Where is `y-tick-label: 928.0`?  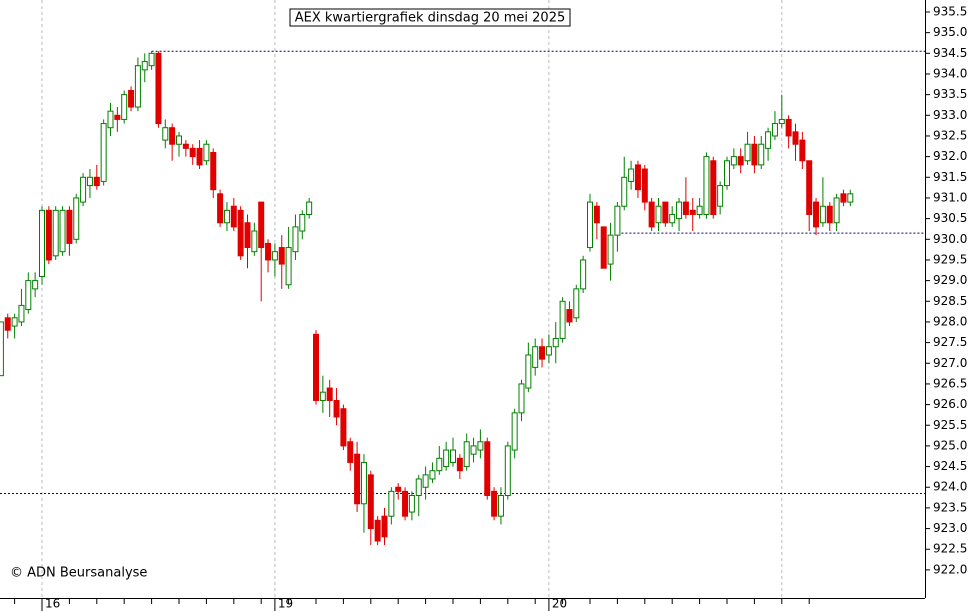
y-tick-label: 928.0 is located at coordinates (950, 321).